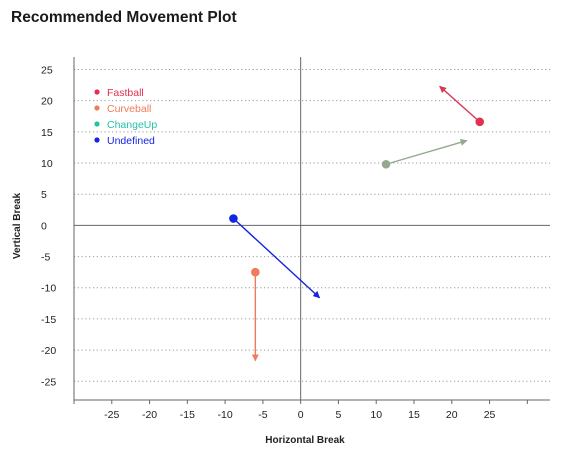 The image size is (571, 459). I want to click on y-tick-label: -10, so click(48, 289).